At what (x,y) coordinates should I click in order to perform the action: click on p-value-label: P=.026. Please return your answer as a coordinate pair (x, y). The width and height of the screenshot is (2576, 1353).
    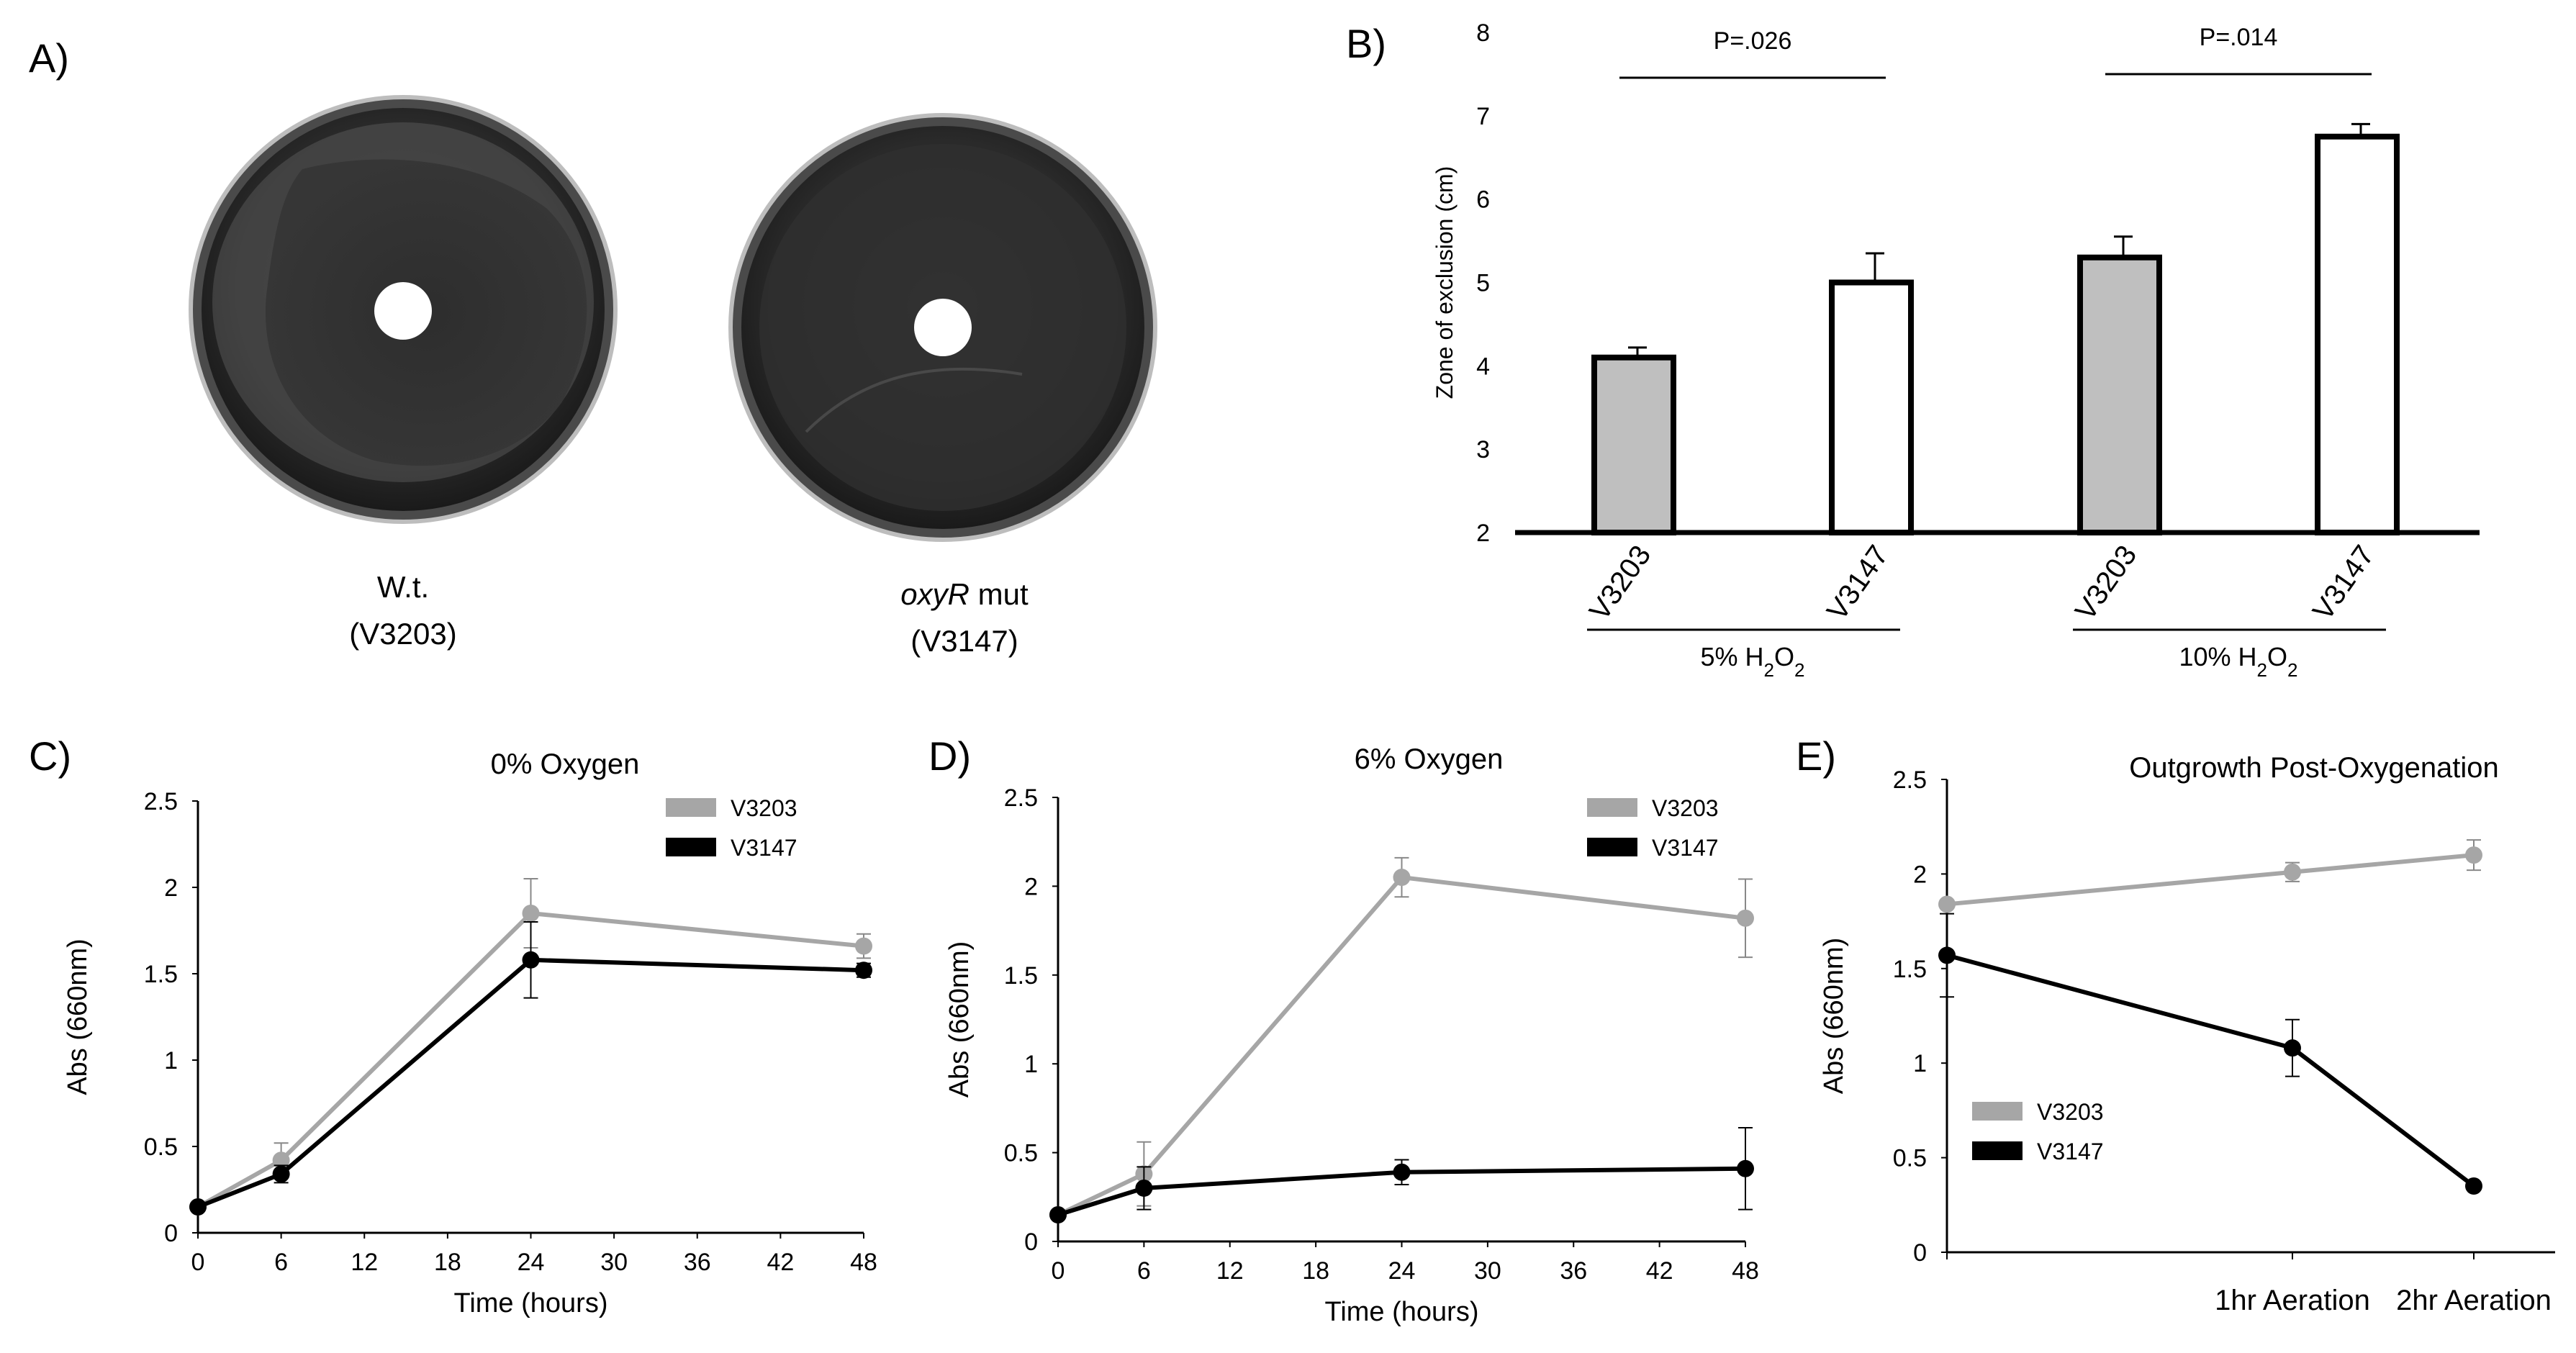
    Looking at the image, I should click on (1753, 41).